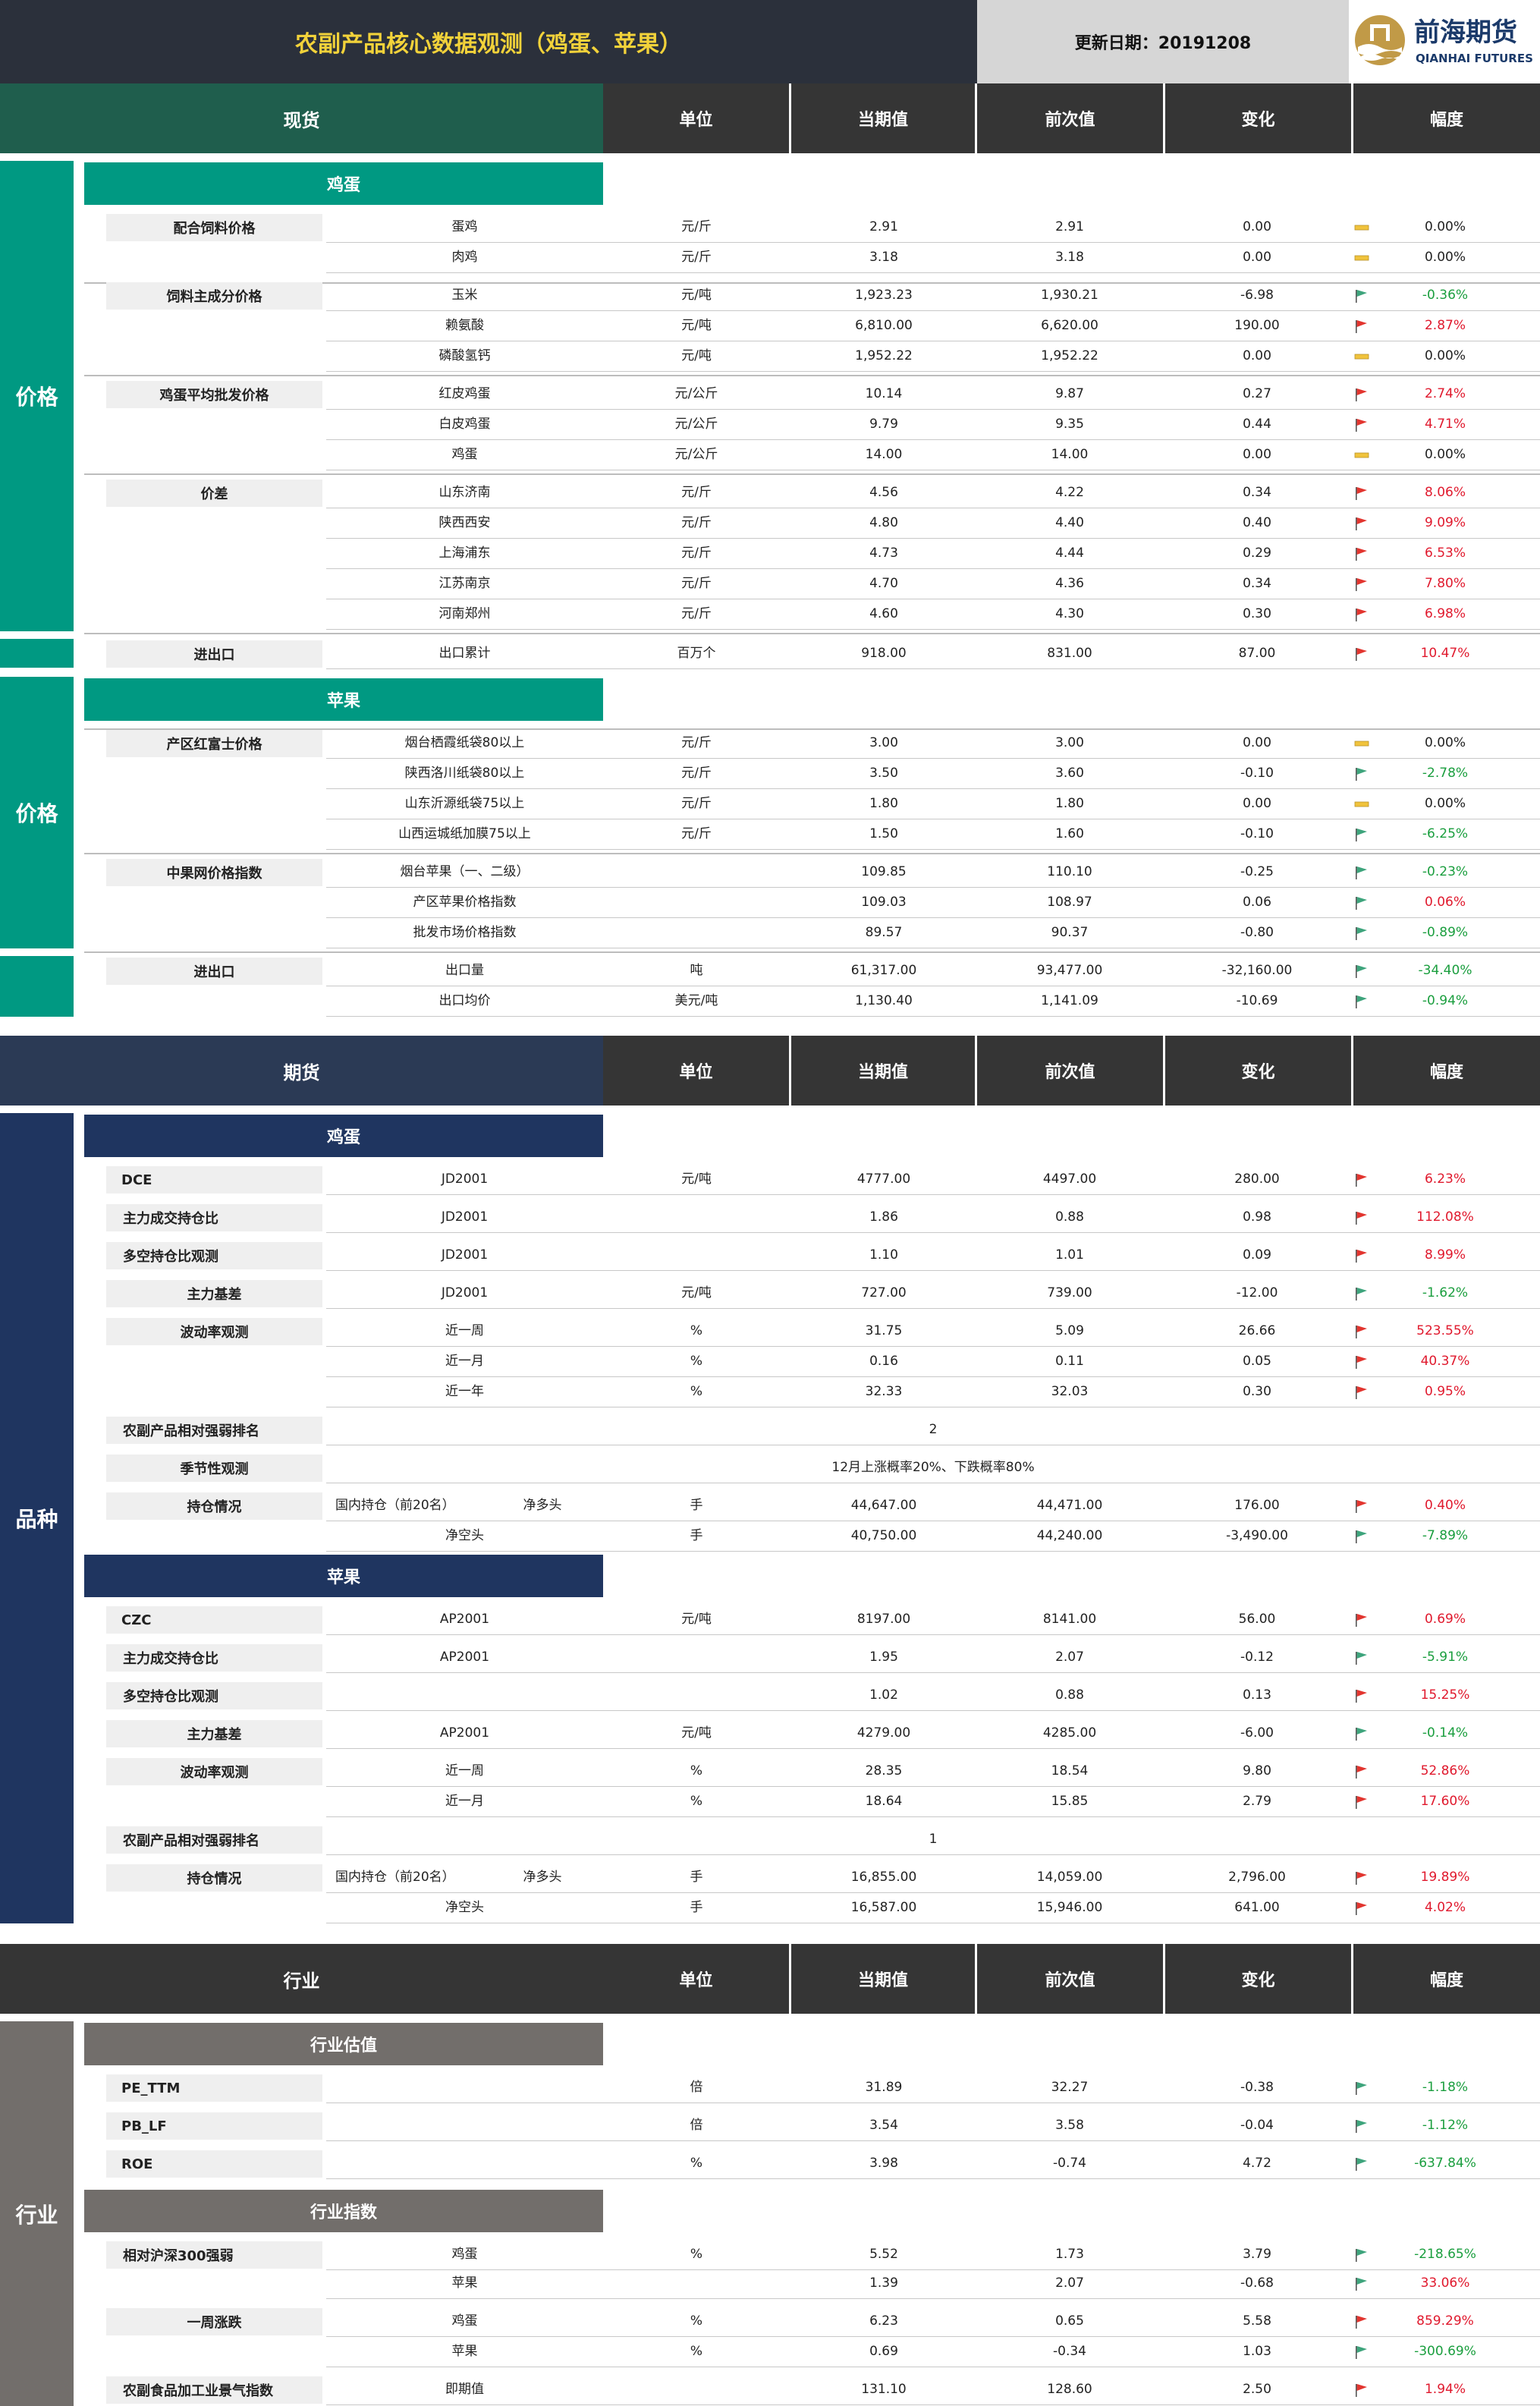 This screenshot has height=2406, width=1540. Describe the element at coordinates (301, 120) in the screenshot. I see `spot-title: 现货` at that location.